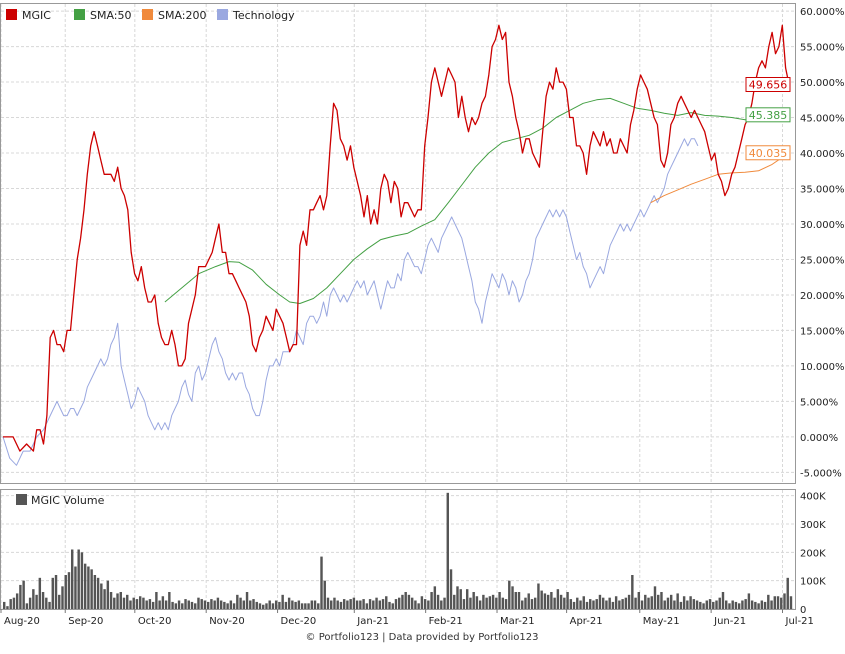 The height and width of the screenshot is (654, 845). What do you see at coordinates (111, 15) in the screenshot?
I see `legend-label-sma50: SMA:50` at bounding box center [111, 15].